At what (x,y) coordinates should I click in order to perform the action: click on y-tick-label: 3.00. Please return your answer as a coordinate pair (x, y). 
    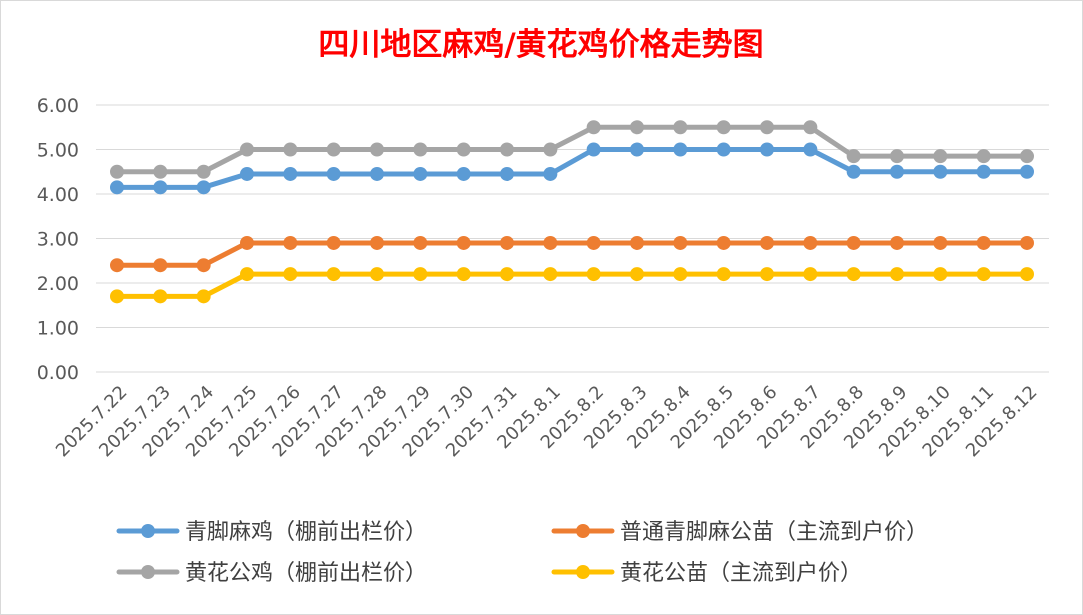
    Looking at the image, I should click on (58, 240).